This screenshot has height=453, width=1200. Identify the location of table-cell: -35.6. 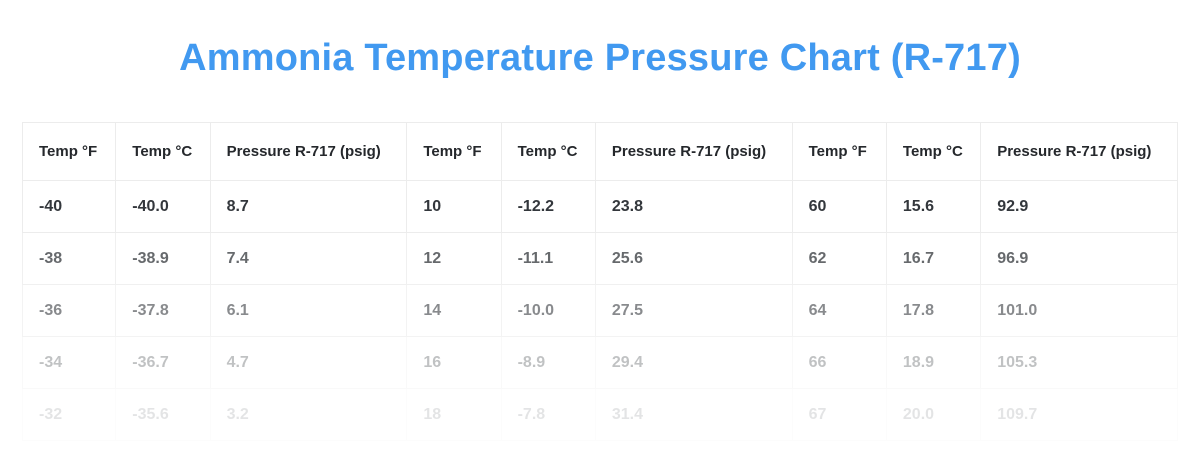
(163, 415).